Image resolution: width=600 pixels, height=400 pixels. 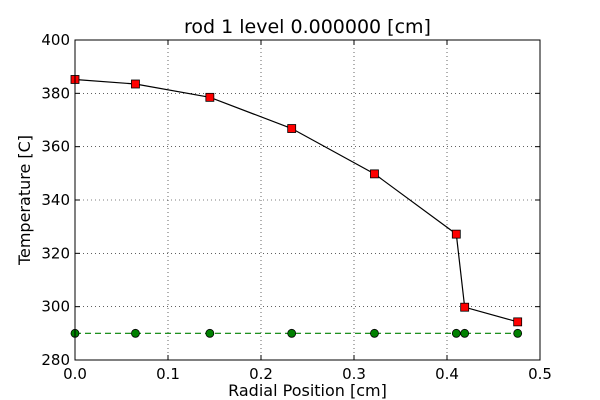 I want to click on chart-title: rod 1 level 0.000000 [cm], so click(x=307, y=27).